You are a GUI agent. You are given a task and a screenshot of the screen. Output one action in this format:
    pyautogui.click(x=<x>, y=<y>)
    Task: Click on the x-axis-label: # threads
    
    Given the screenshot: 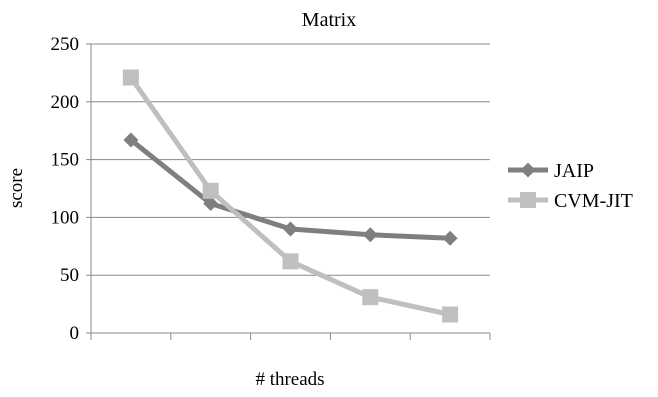 What is the action you would take?
    pyautogui.click(x=289, y=379)
    